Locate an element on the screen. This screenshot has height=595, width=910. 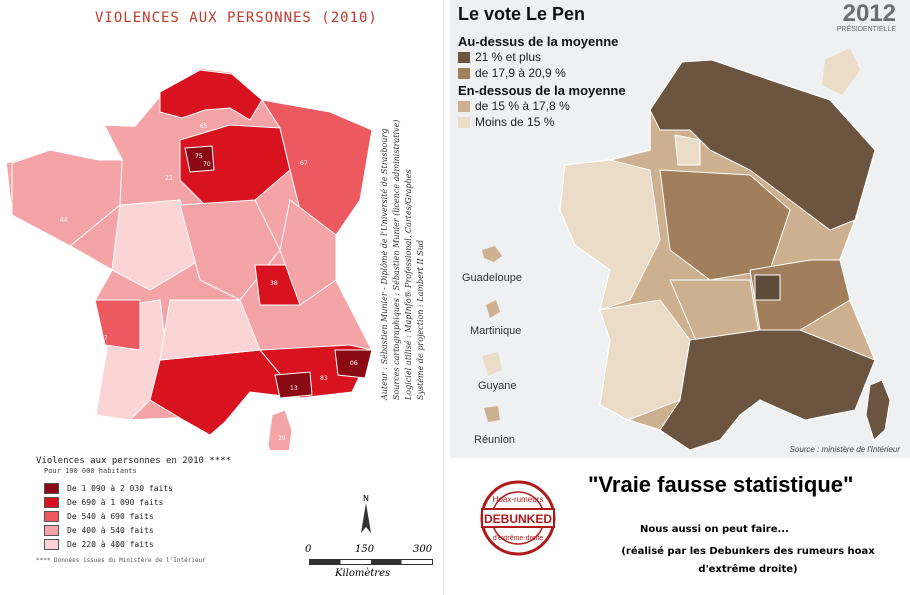
north-arrow-icon: N is located at coordinates (366, 516).